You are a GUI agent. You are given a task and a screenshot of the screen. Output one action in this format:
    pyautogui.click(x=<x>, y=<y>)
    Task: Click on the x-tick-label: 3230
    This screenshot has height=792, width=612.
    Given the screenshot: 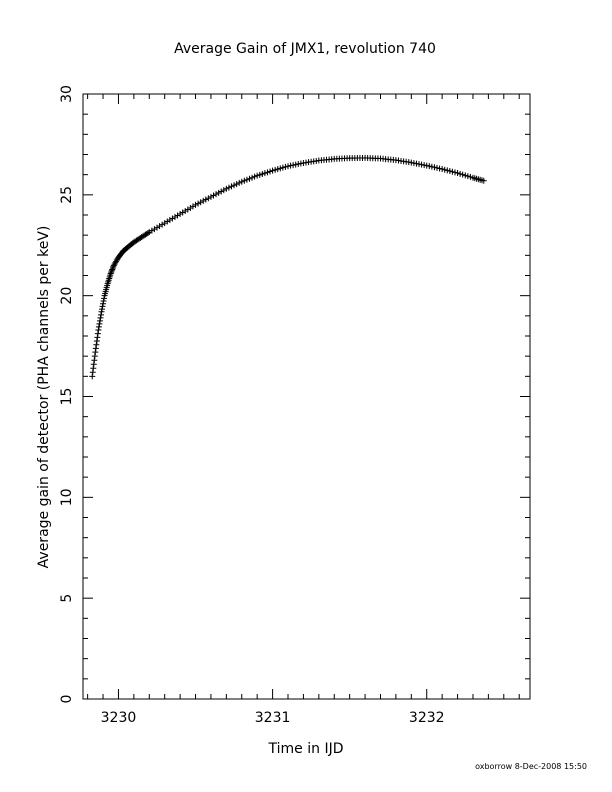 What is the action you would take?
    pyautogui.click(x=119, y=718)
    